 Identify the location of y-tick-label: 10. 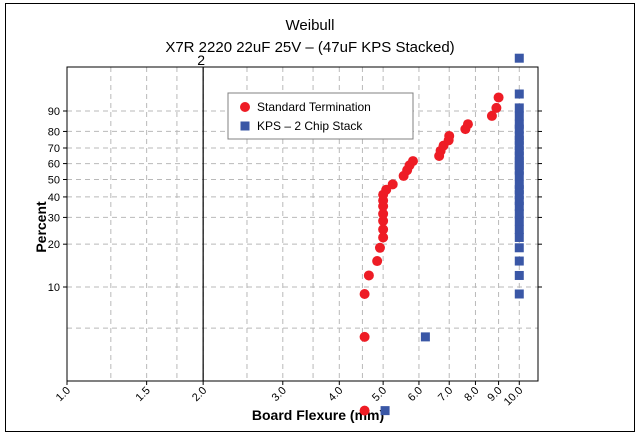
(54, 288).